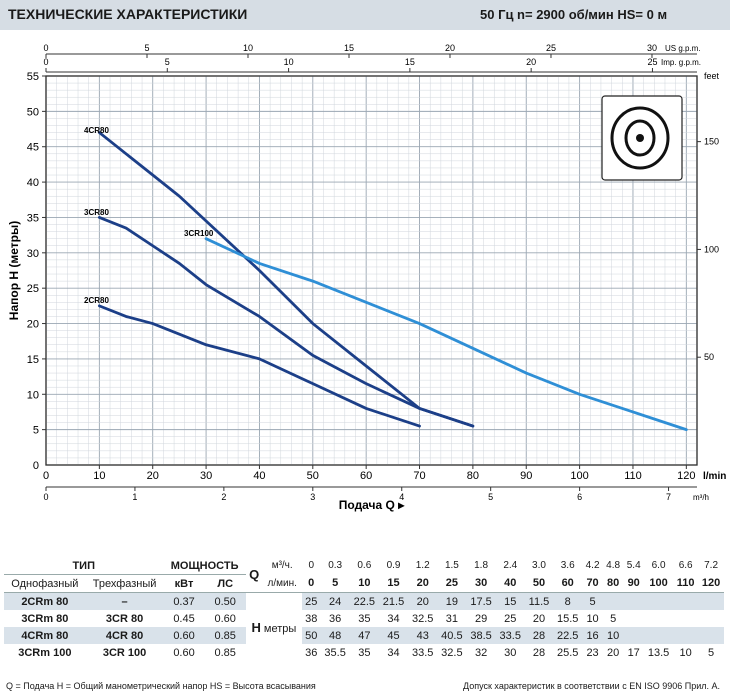 Image resolution: width=730 pixels, height=699 pixels. What do you see at coordinates (711, 249) in the screenshot?
I see `feet-tick-label: 100` at bounding box center [711, 249].